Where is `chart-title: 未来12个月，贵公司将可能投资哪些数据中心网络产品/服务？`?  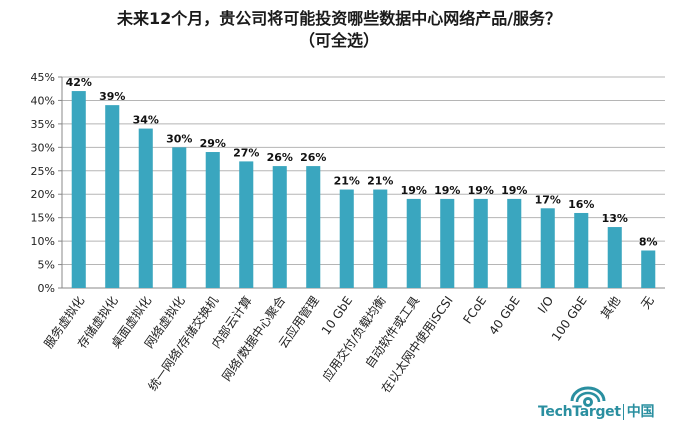 chart-title: 未来12个月，贵公司将可能投资哪些数据中心网络产品/服务？ is located at coordinates (339, 18).